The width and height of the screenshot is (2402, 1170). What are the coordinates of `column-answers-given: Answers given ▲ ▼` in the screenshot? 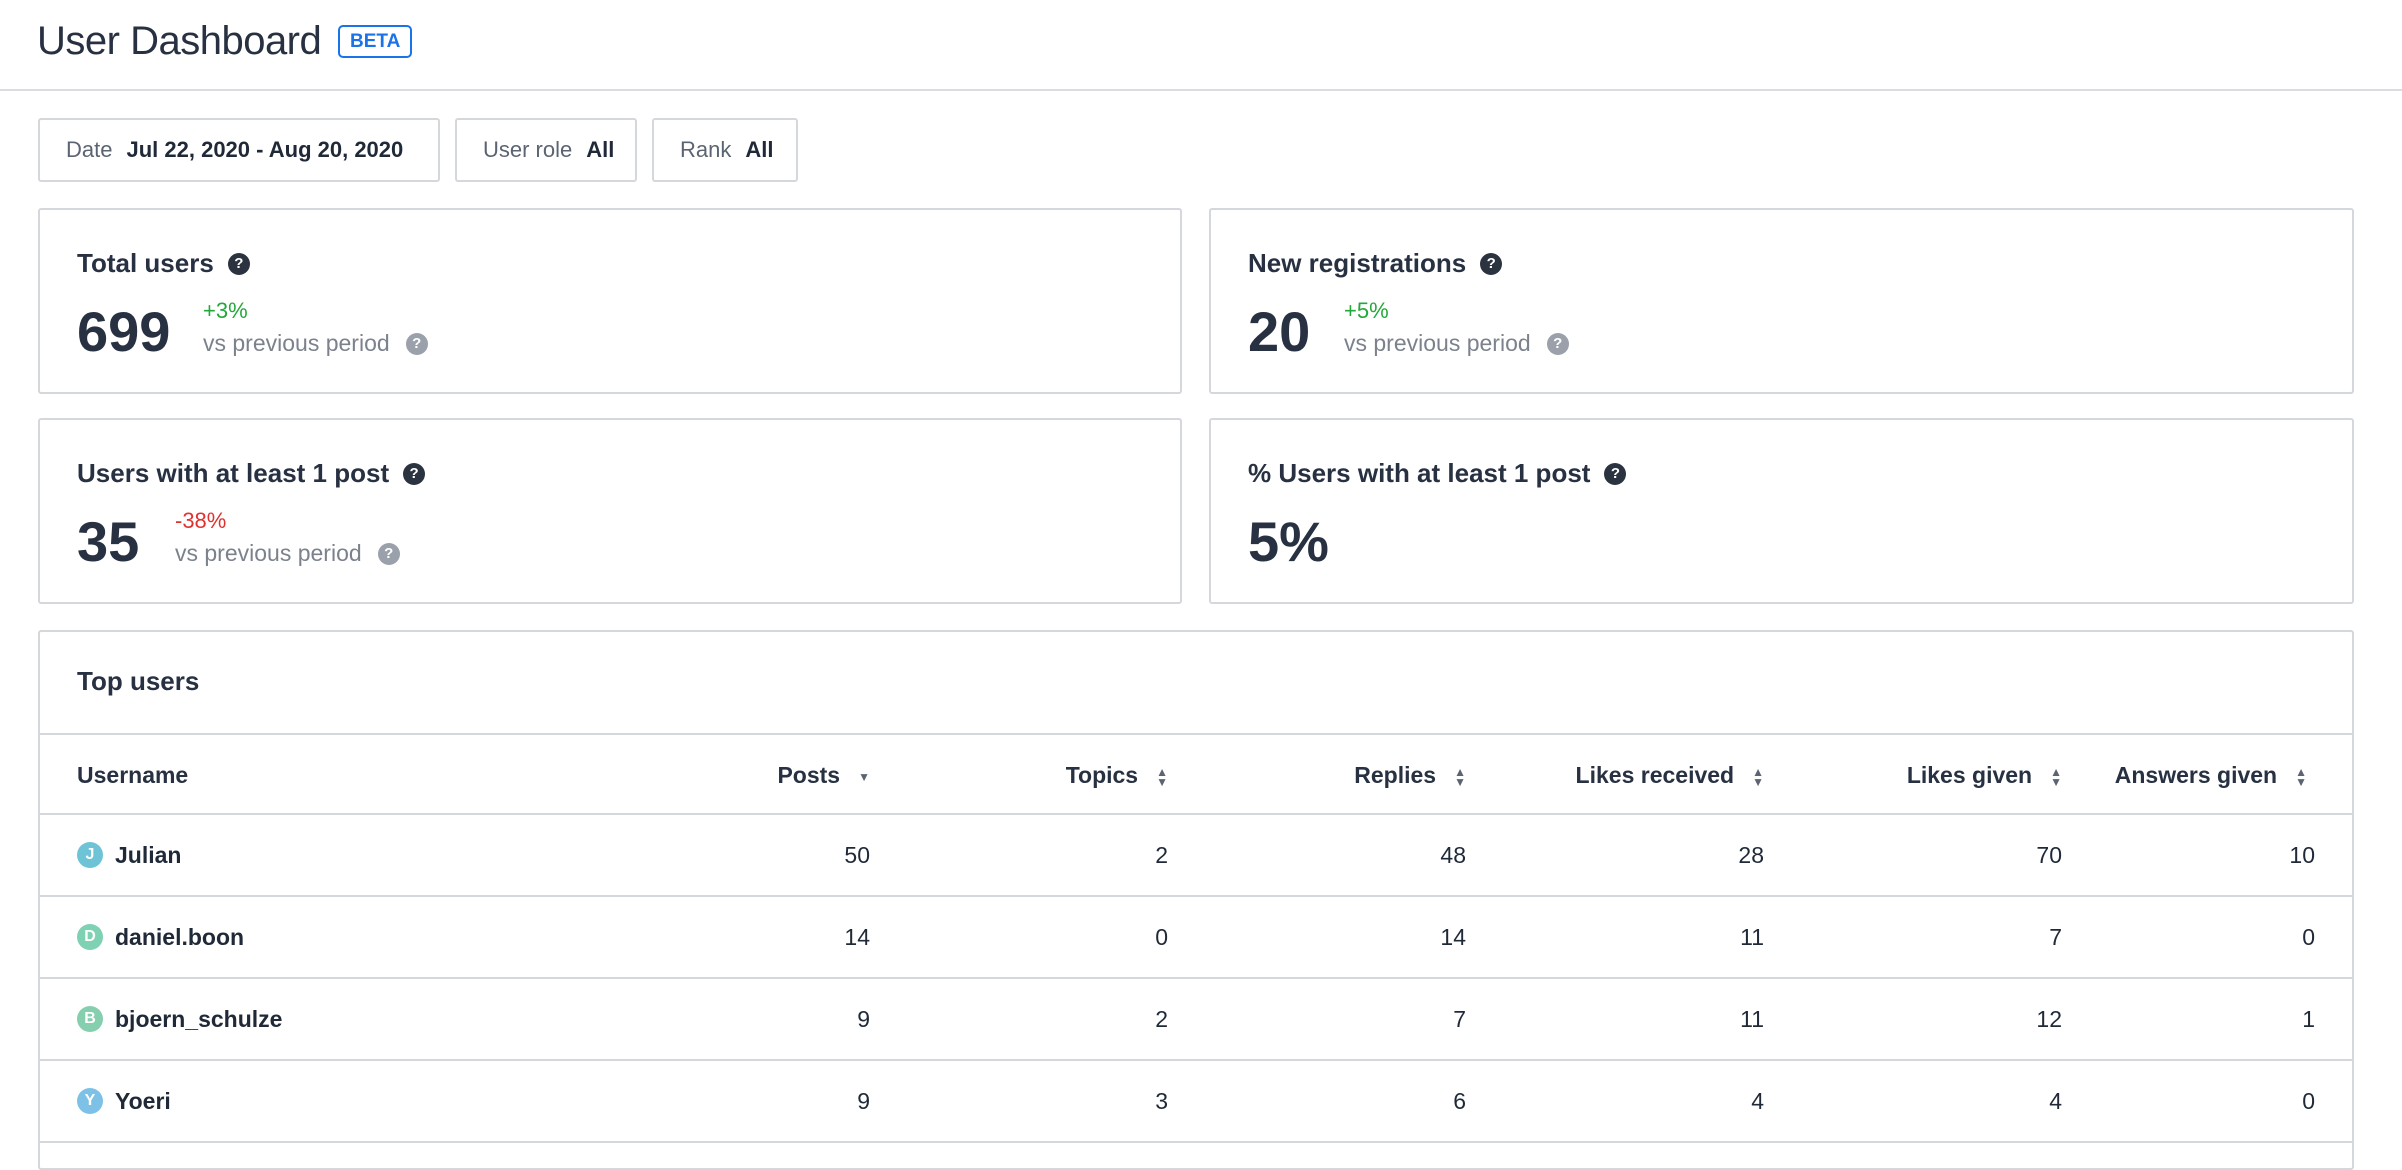 It's located at (2211, 775).